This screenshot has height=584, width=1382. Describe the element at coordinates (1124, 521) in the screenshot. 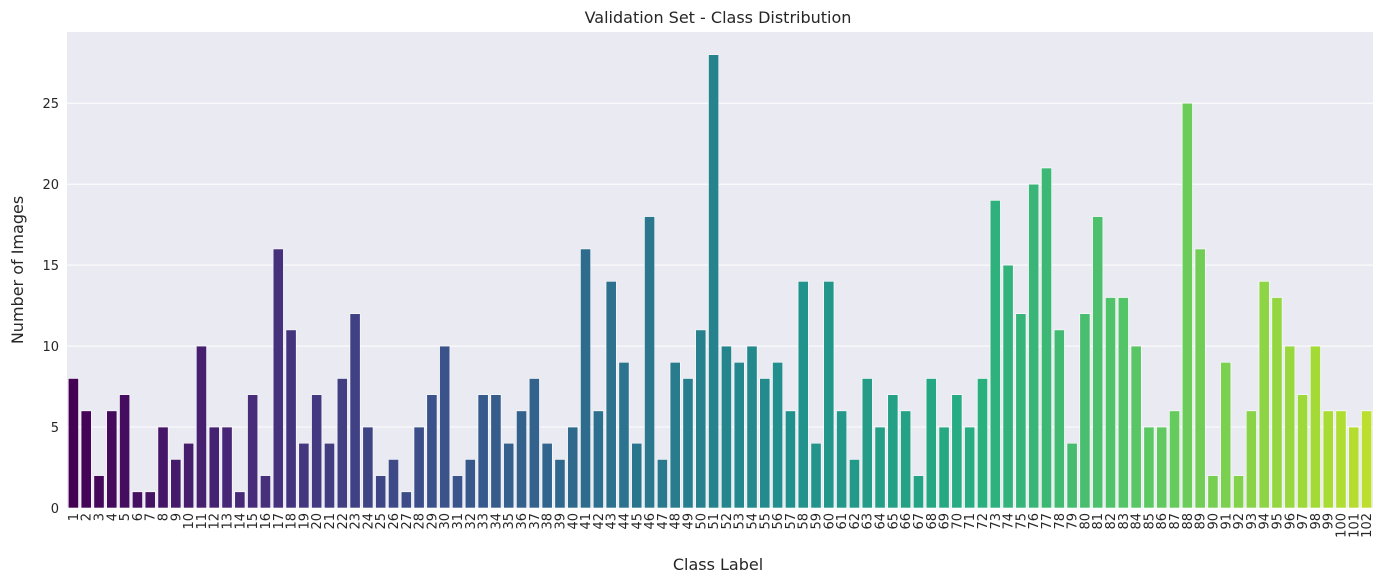

I see `x-tick-label: 83` at that location.